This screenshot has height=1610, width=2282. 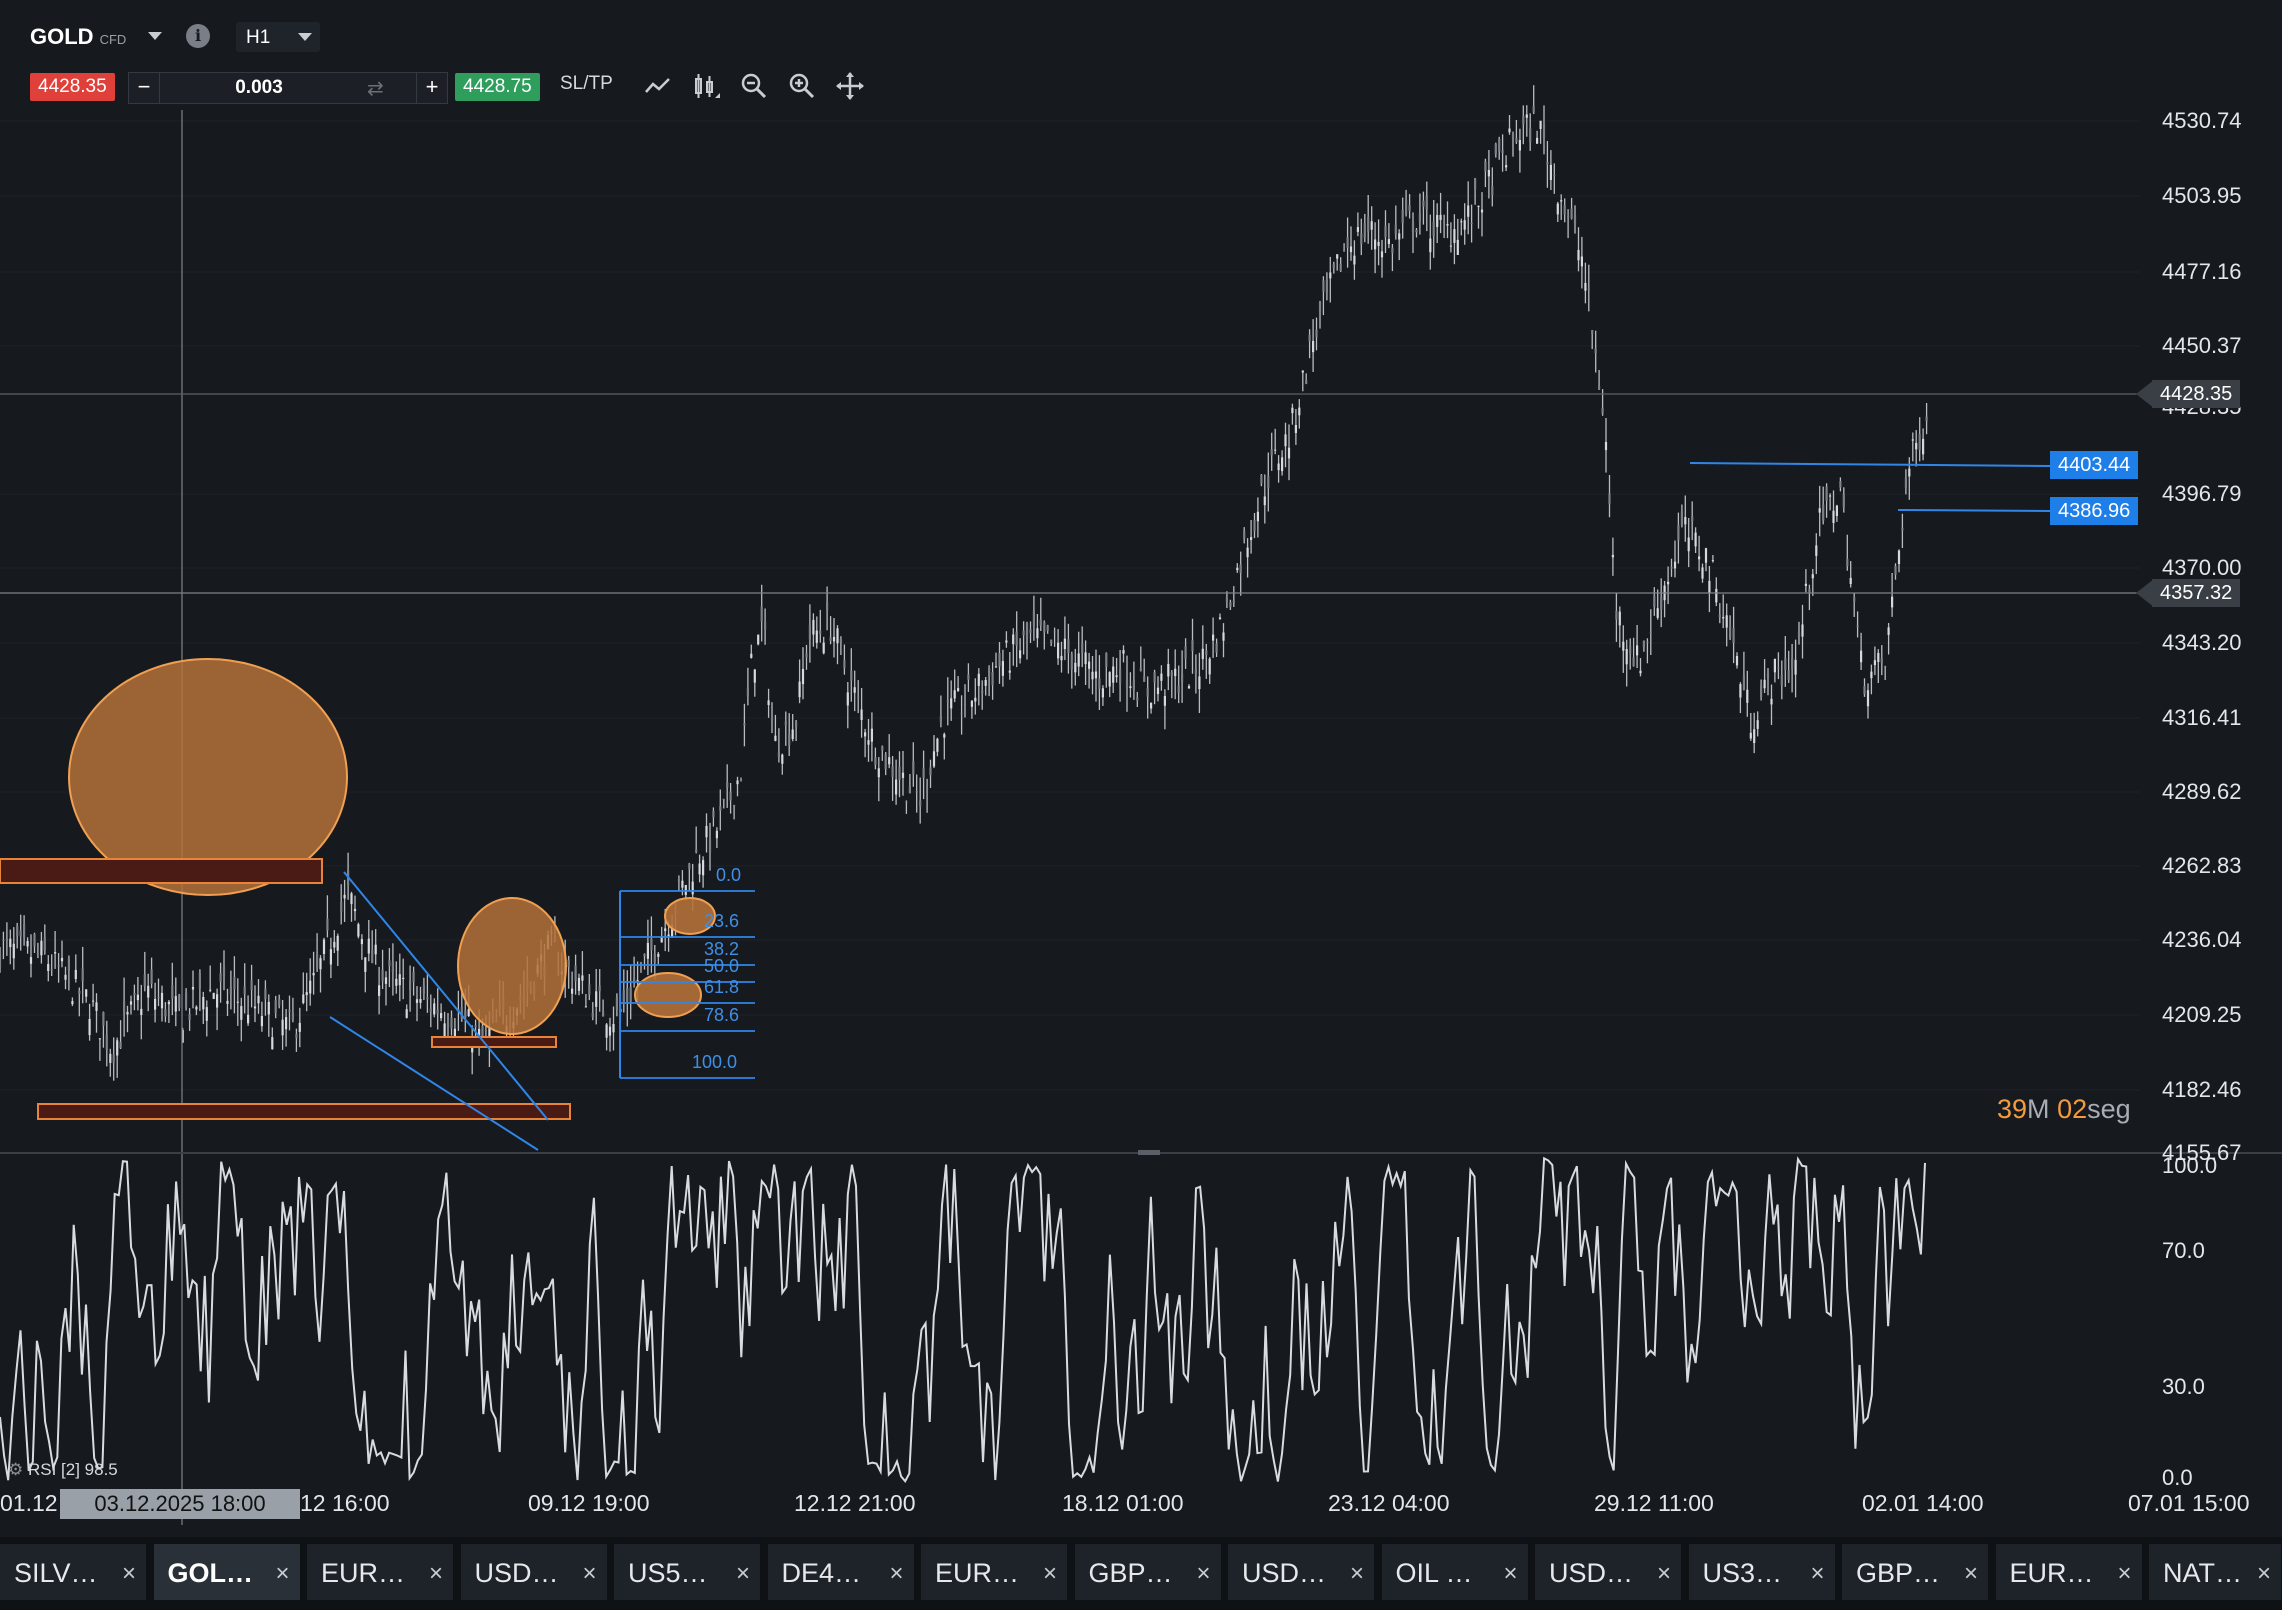 I want to click on panel-splitter-handle, so click(x=1149, y=1152).